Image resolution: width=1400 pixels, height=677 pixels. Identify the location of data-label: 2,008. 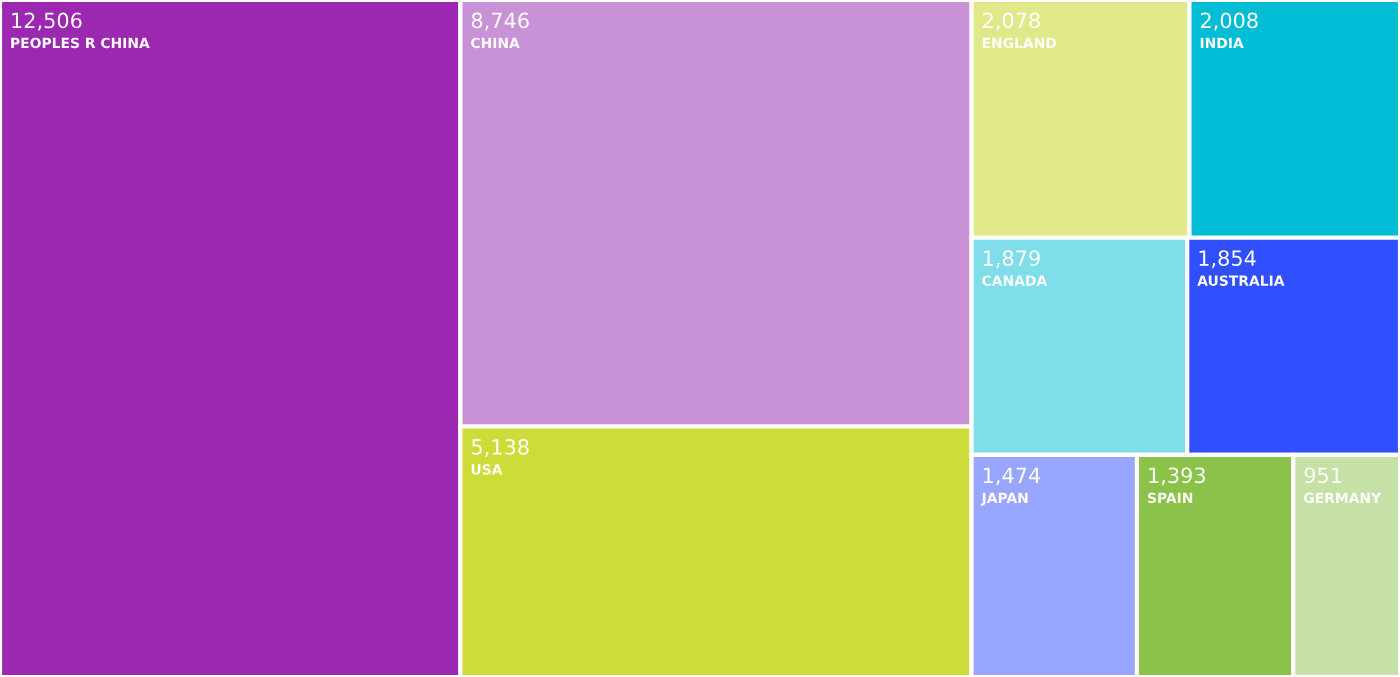
(1229, 21).